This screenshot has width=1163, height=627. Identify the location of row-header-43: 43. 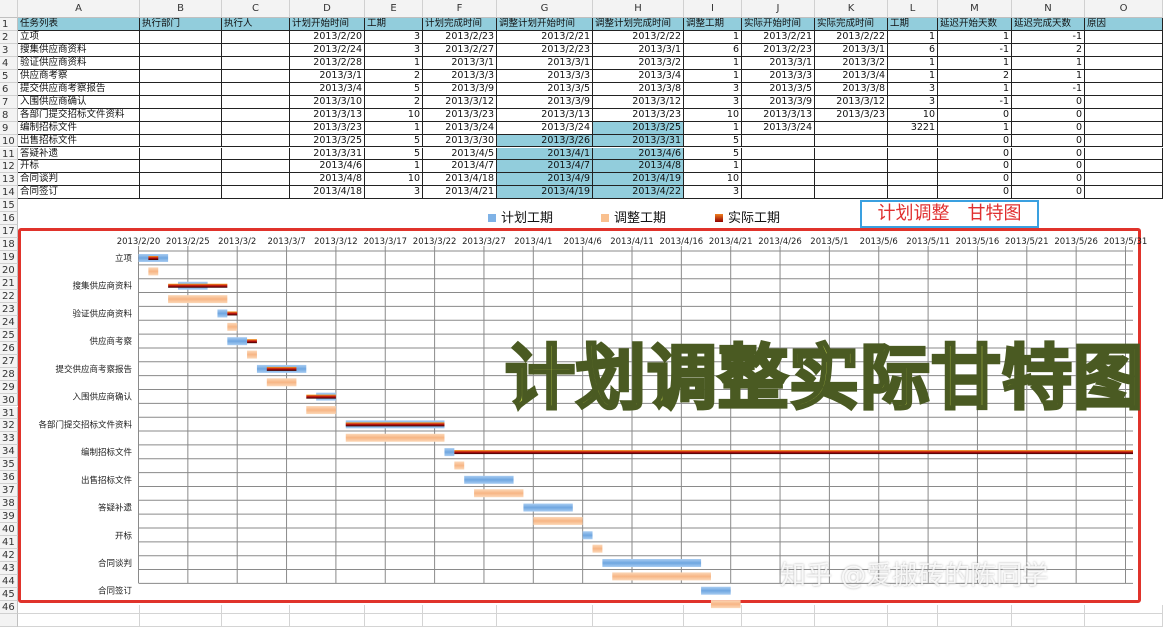
(9, 568).